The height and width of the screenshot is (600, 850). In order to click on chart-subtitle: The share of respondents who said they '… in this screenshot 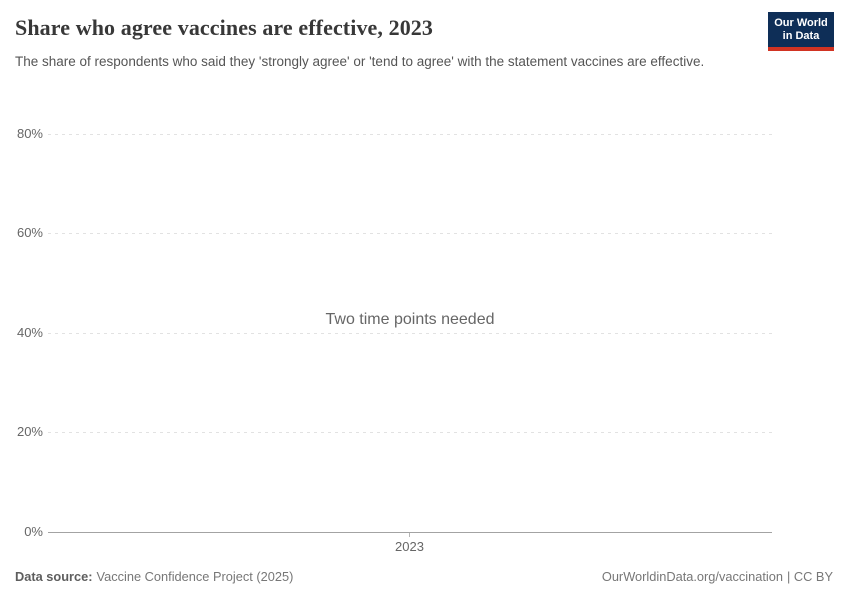, I will do `click(360, 61)`.